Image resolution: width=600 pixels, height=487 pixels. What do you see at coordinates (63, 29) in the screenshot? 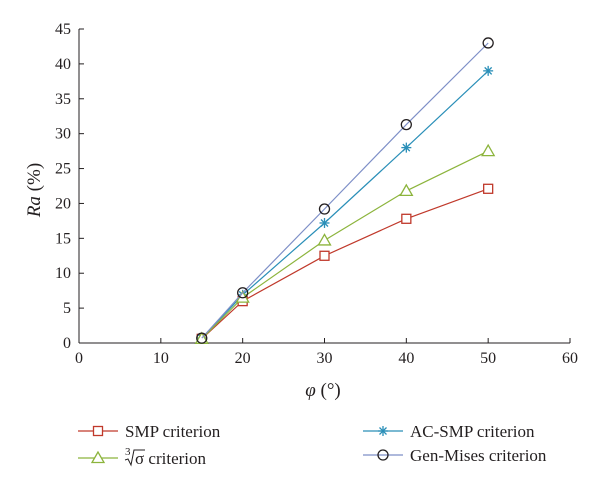
I see `y-tick-label: 45` at bounding box center [63, 29].